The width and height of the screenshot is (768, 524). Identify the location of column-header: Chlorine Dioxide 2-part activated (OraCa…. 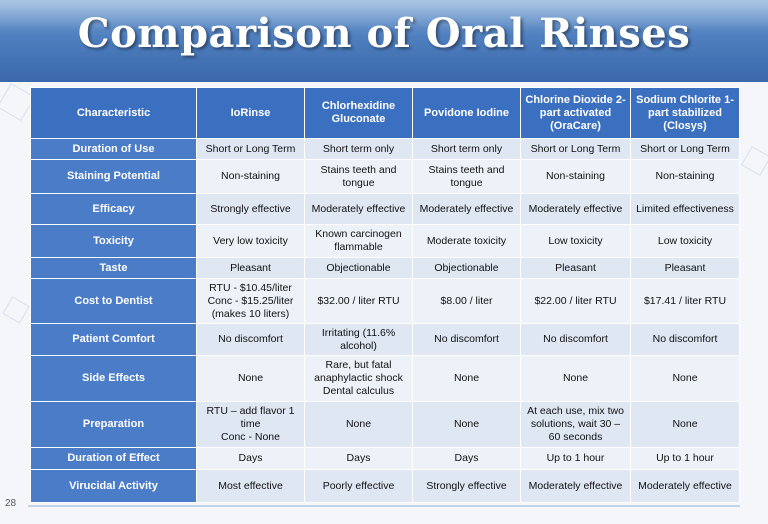
(575, 113).